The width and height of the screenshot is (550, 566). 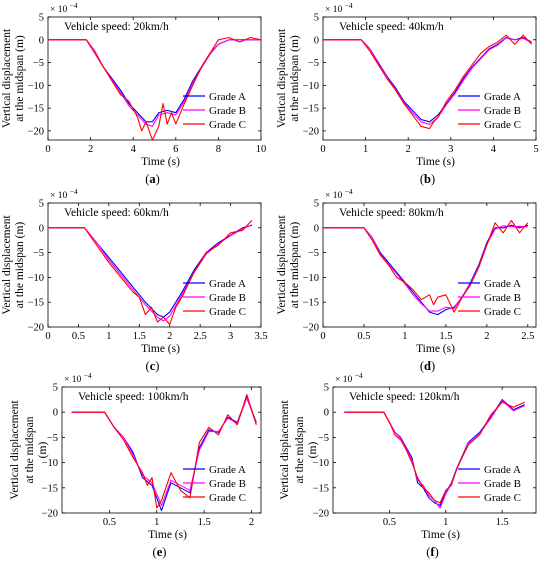 I want to click on y-axis-label-unit: (m), so click(x=313, y=450).